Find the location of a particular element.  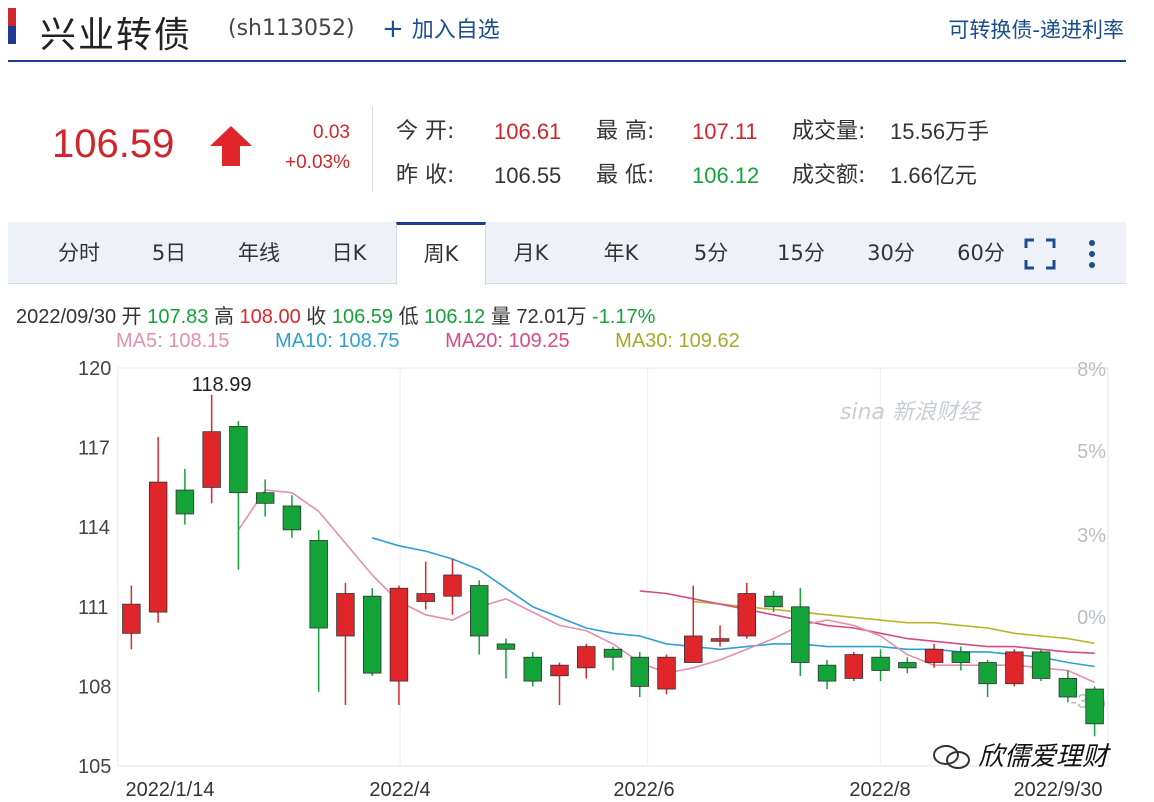

y-tick-label: 114 is located at coordinates (94, 528).